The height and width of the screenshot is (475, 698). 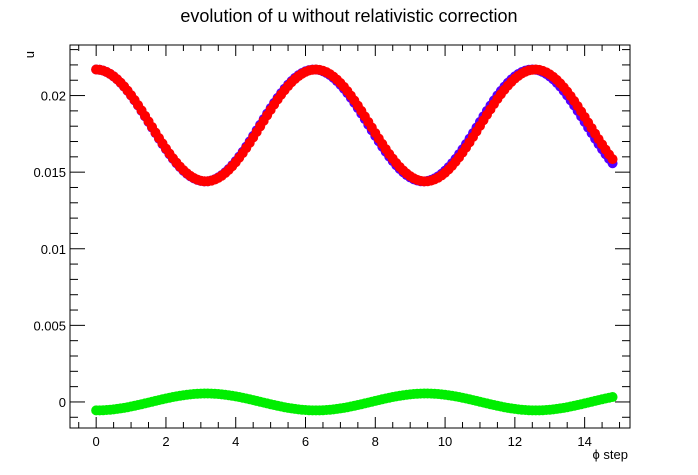 I want to click on x-tick-label: 14, so click(x=584, y=441).